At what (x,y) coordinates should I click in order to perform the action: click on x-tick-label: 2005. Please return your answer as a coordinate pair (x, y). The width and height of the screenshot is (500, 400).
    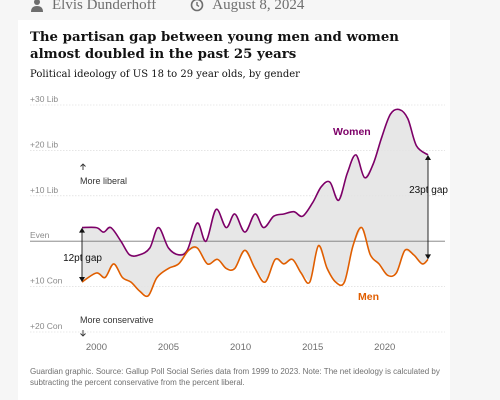
    Looking at the image, I should click on (168, 347).